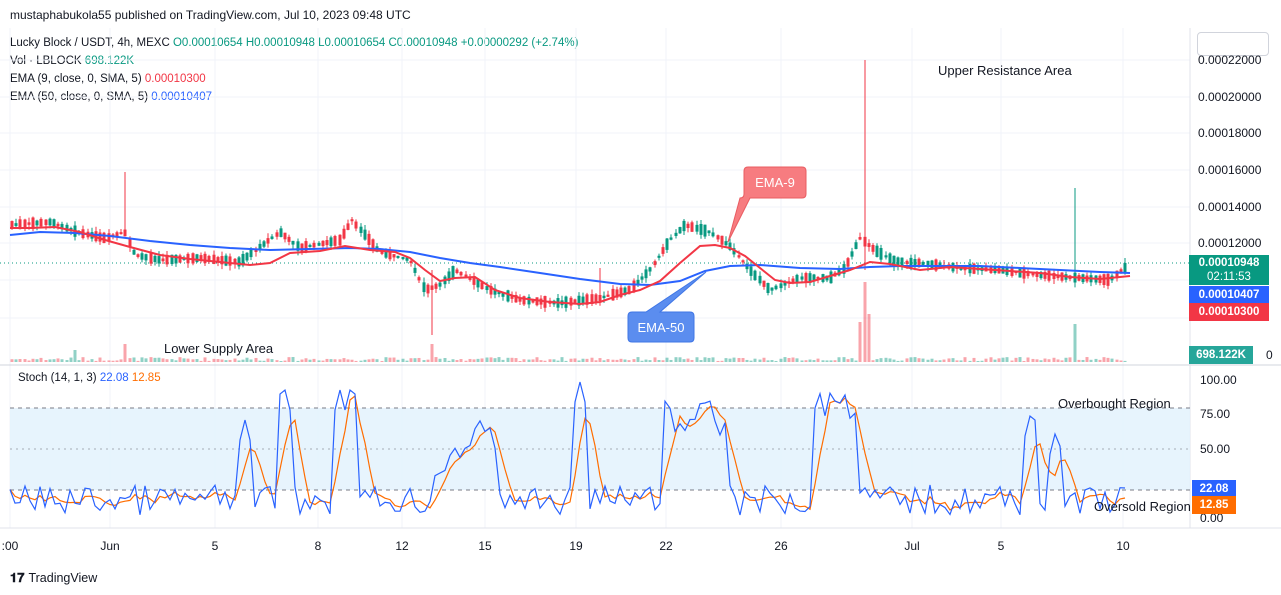  Describe the element at coordinates (566, 546) in the screenshot. I see `time-axis: :00 Jun 5 8 12 15 19 22 26 Jul 5 10` at that location.